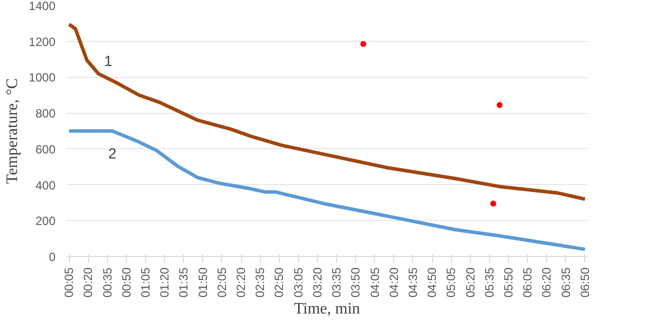 Image resolution: width=647 pixels, height=320 pixels. I want to click on y-tick-label: 400, so click(45, 185).